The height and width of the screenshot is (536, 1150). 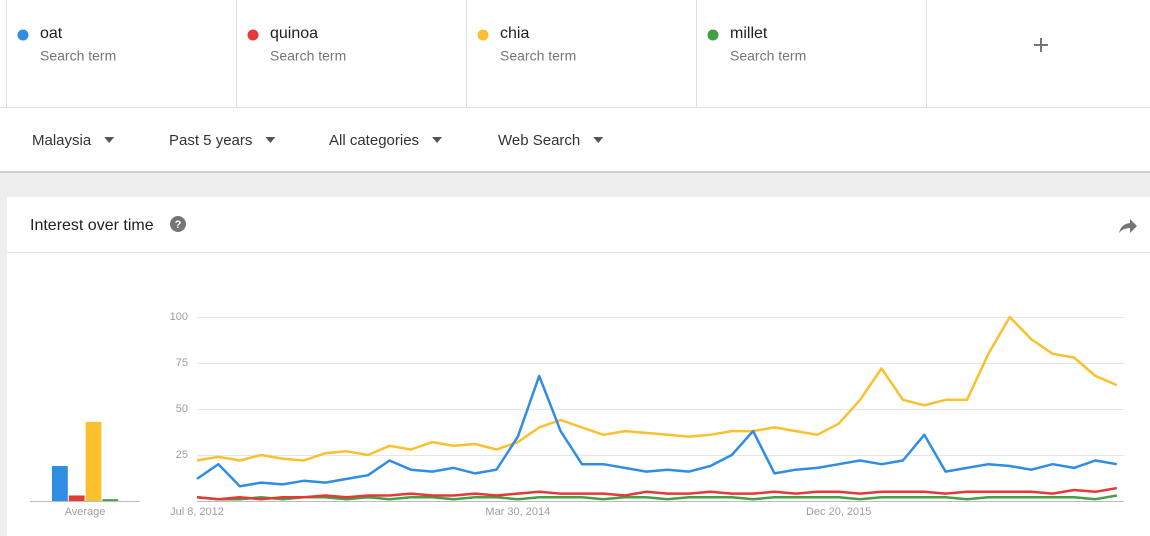 I want to click on x-tick-label: Dec 20, 2015, so click(x=838, y=512).